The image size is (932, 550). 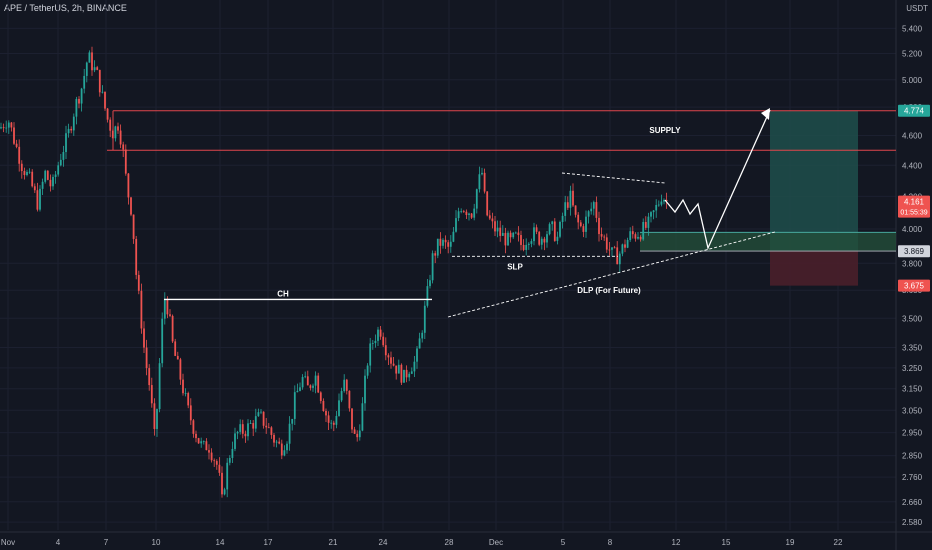 I want to click on x-tick-label: 21, so click(x=333, y=542).